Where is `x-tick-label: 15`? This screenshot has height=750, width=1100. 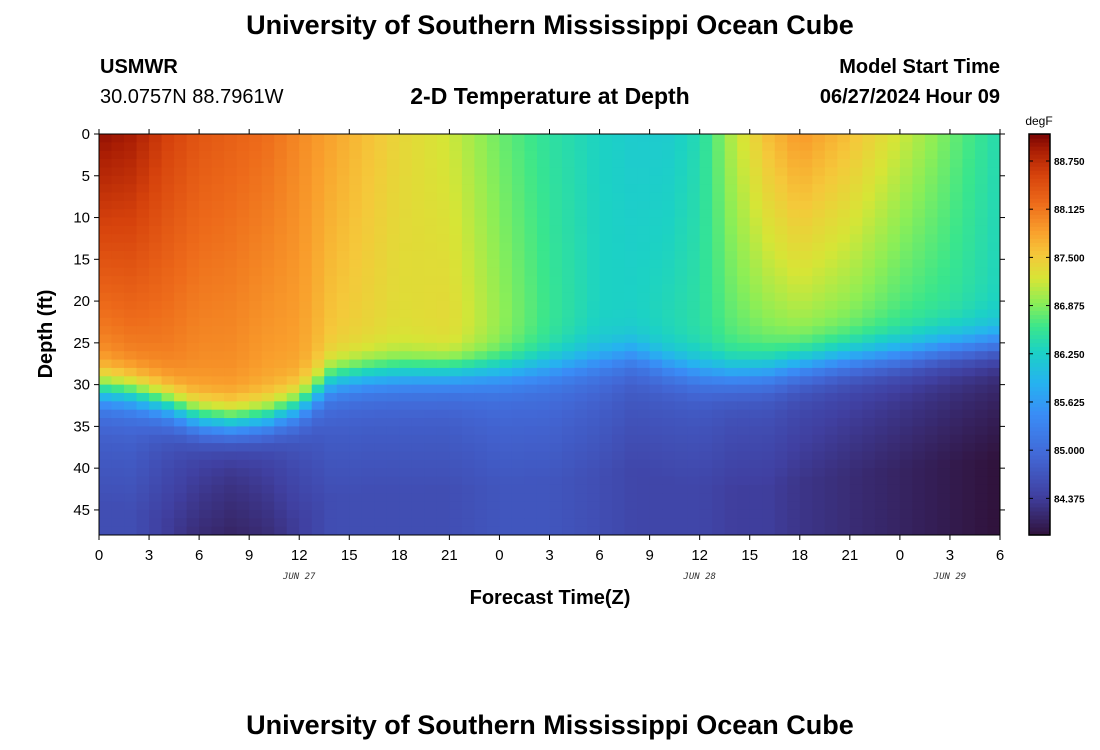
x-tick-label: 15 is located at coordinates (349, 555).